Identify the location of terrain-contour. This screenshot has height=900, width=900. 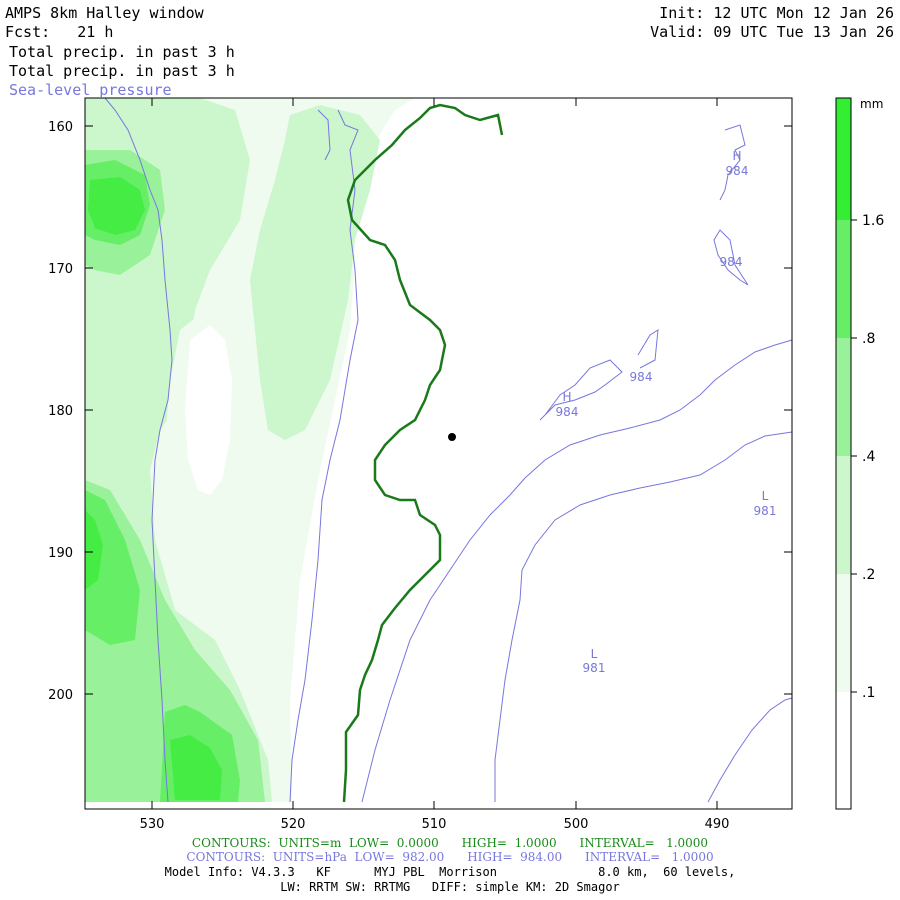
(423, 453).